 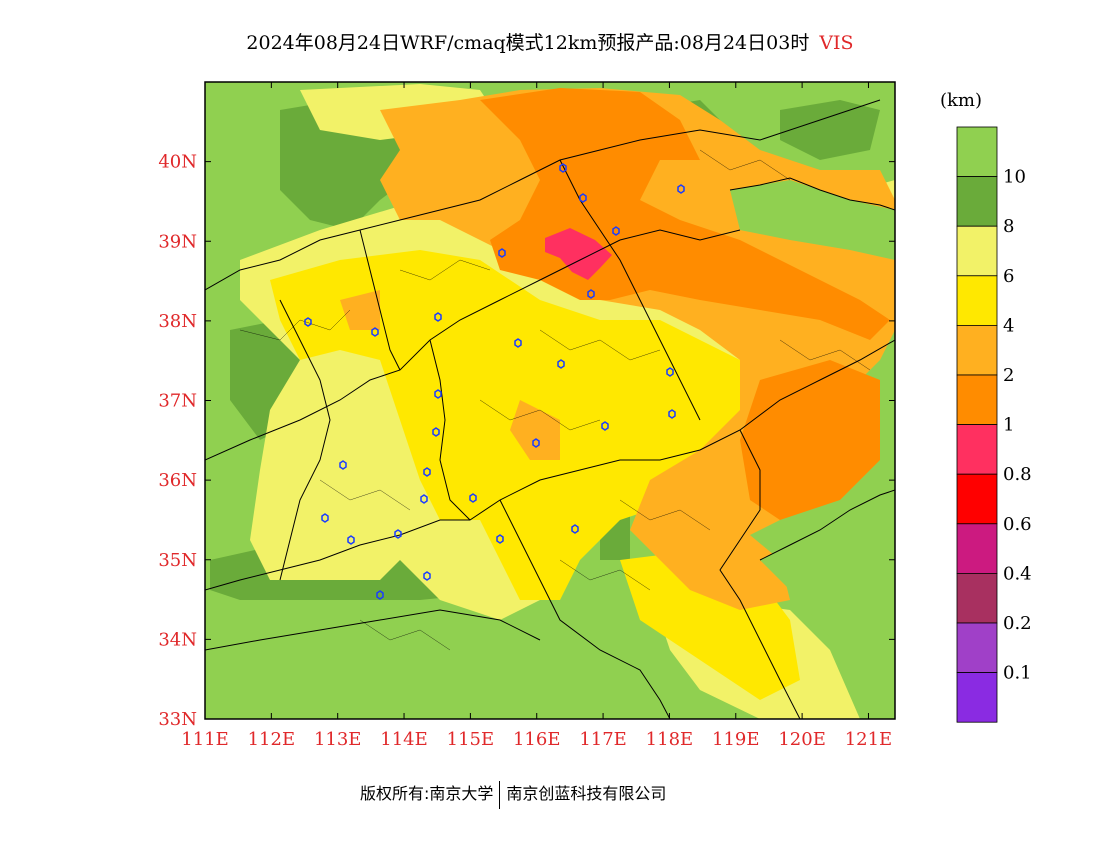 What do you see at coordinates (177, 560) in the screenshot?
I see `lat-label: 35N` at bounding box center [177, 560].